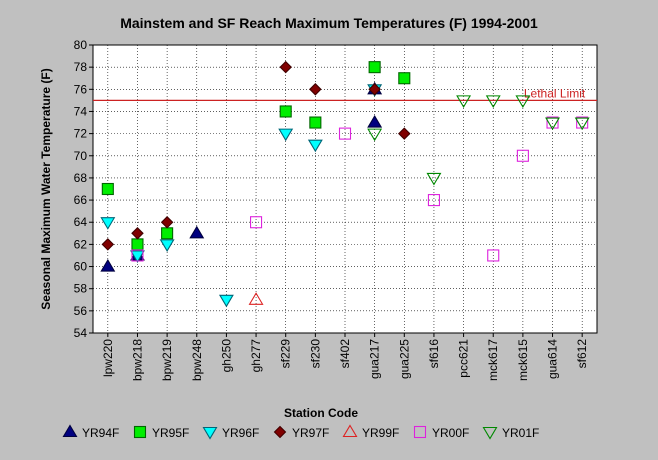 This screenshot has height=460, width=658. I want to click on y-tick-label: 78, so click(81, 67).